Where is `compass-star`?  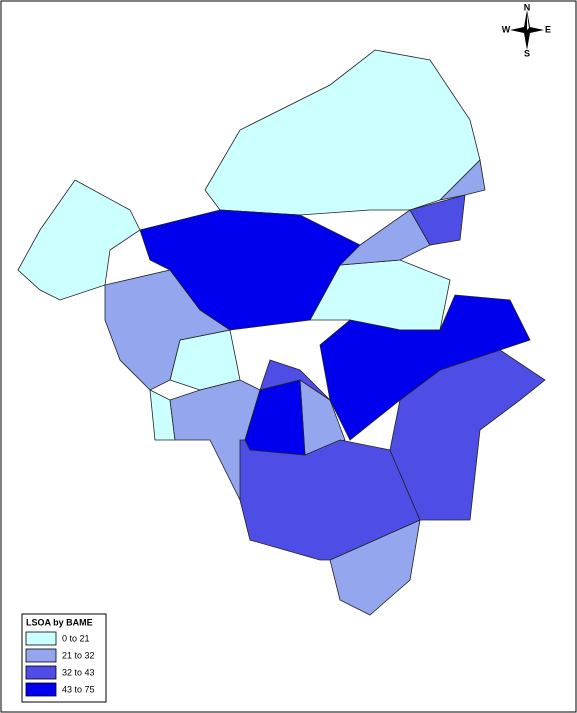 compass-star is located at coordinates (528, 22).